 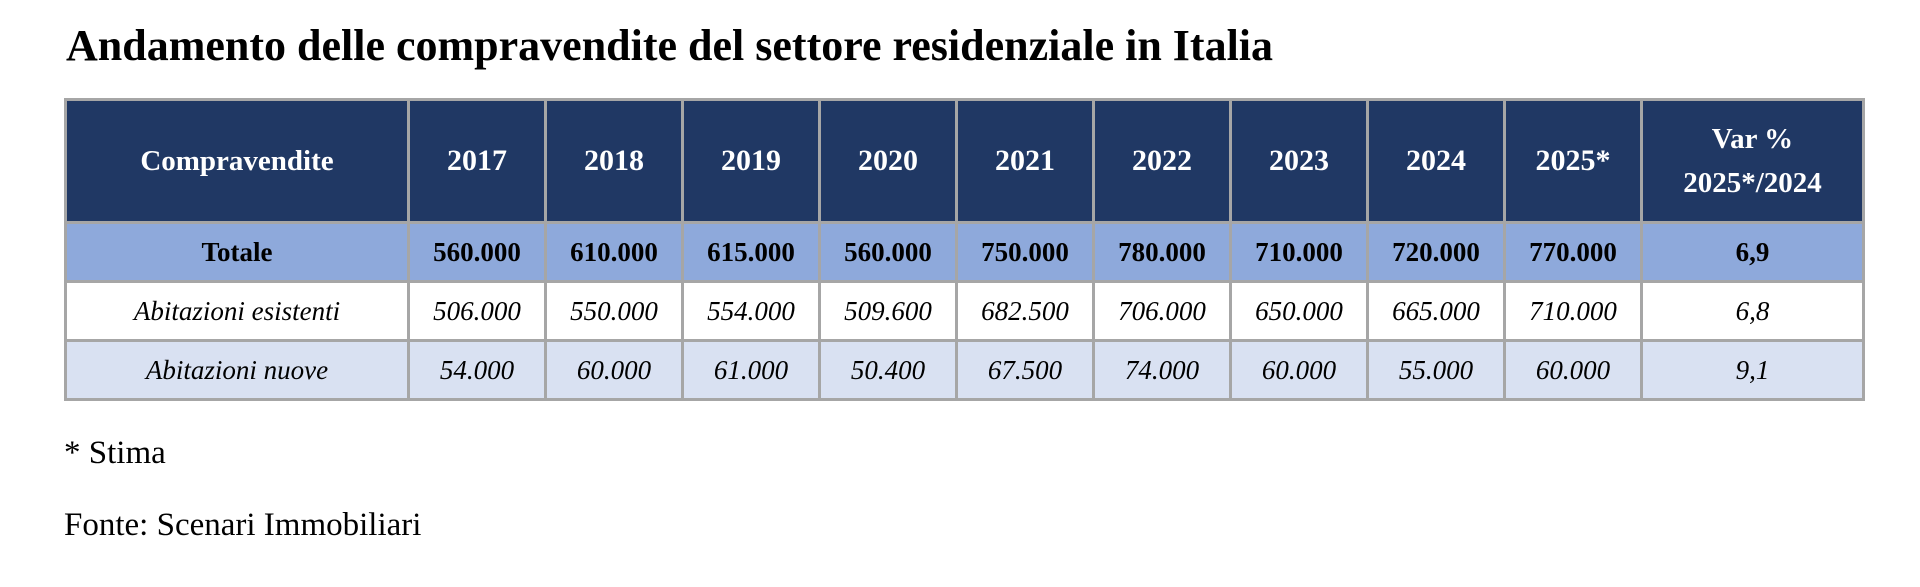 What do you see at coordinates (1752, 183) in the screenshot?
I see `column-header-var-line2: 2025*/2024` at bounding box center [1752, 183].